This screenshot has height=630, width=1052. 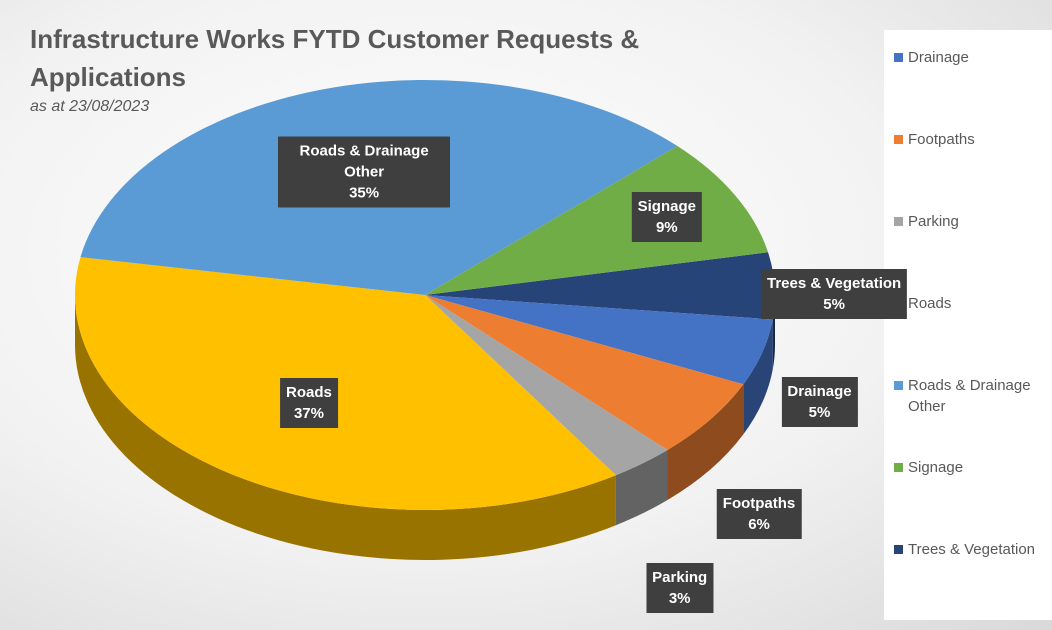 What do you see at coordinates (309, 402) in the screenshot?
I see `data-label: Roads 37%` at bounding box center [309, 402].